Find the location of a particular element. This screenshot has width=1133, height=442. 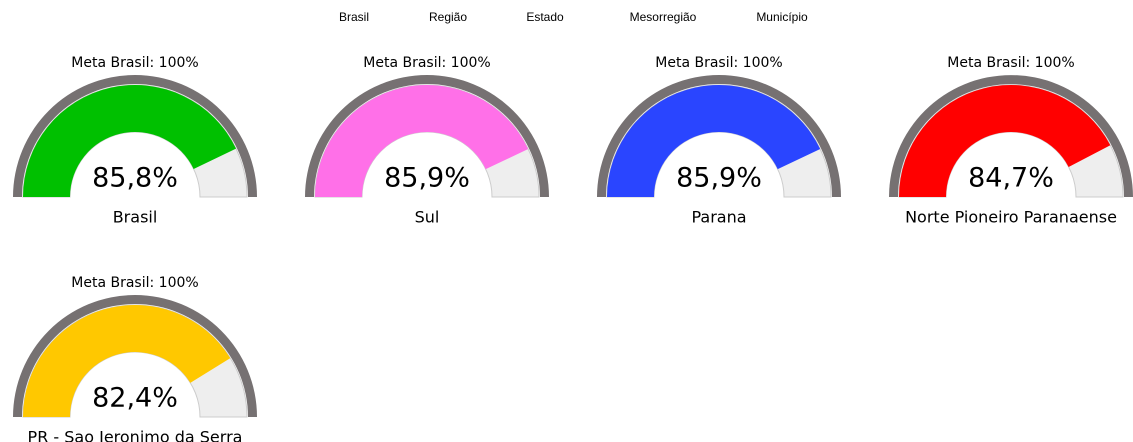

gauge-label: Brasil is located at coordinates (135, 217).